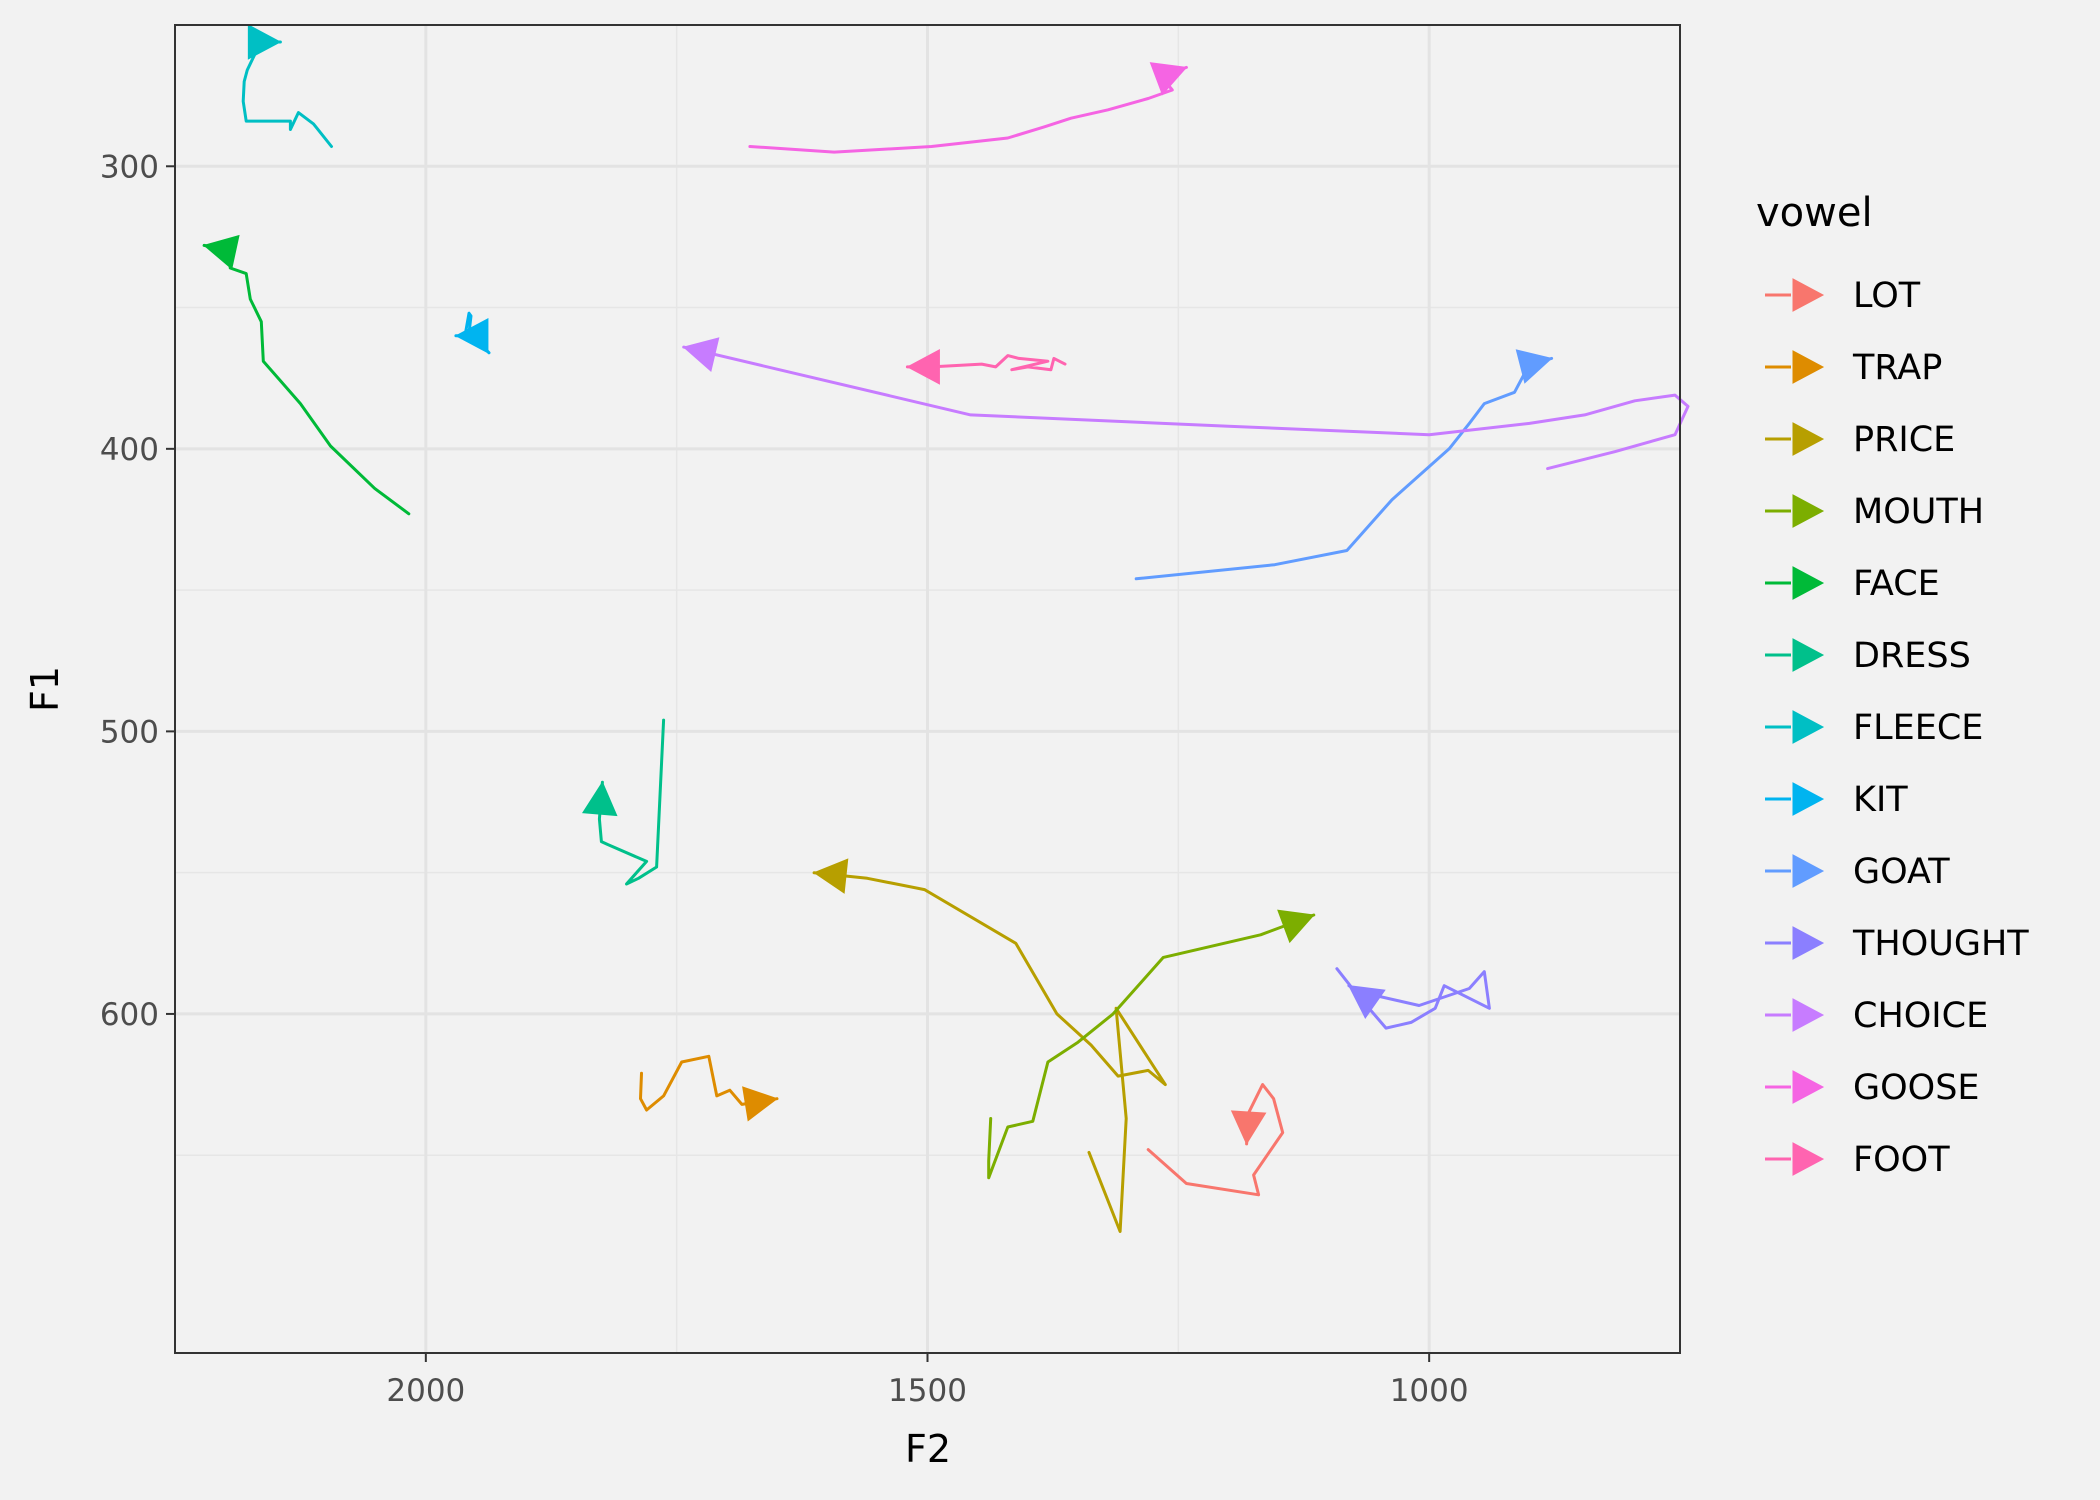 This screenshot has height=1500, width=2100. Describe the element at coordinates (1896, 584) in the screenshot. I see `legend-label-face: FACE` at that location.